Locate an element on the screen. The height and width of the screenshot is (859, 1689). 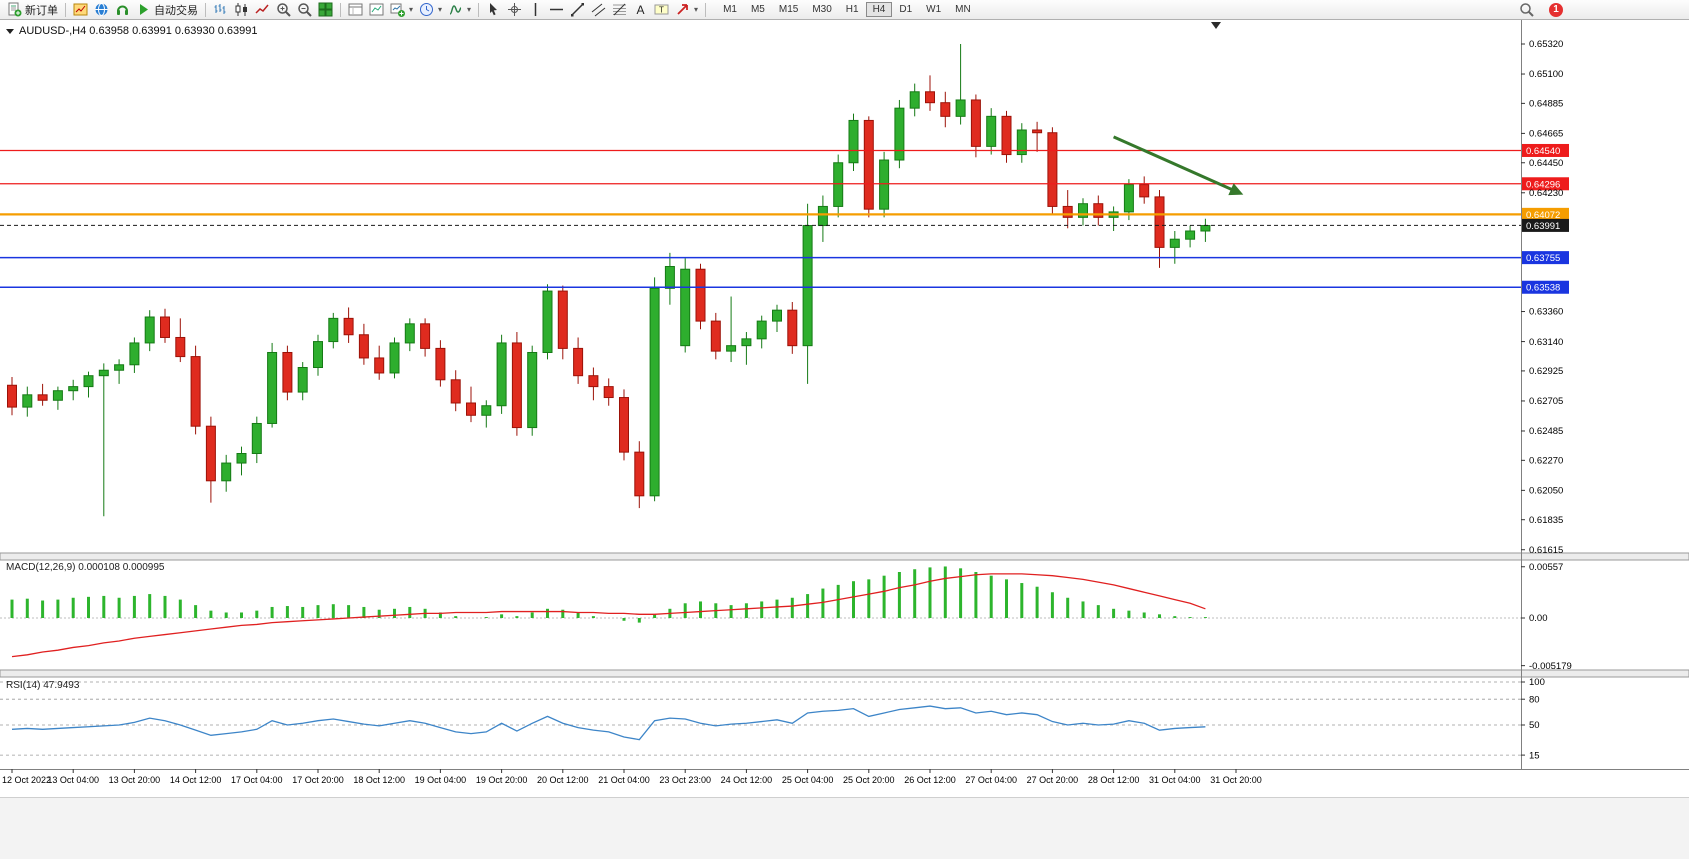
zoom-out-icon is located at coordinates (304, 9).